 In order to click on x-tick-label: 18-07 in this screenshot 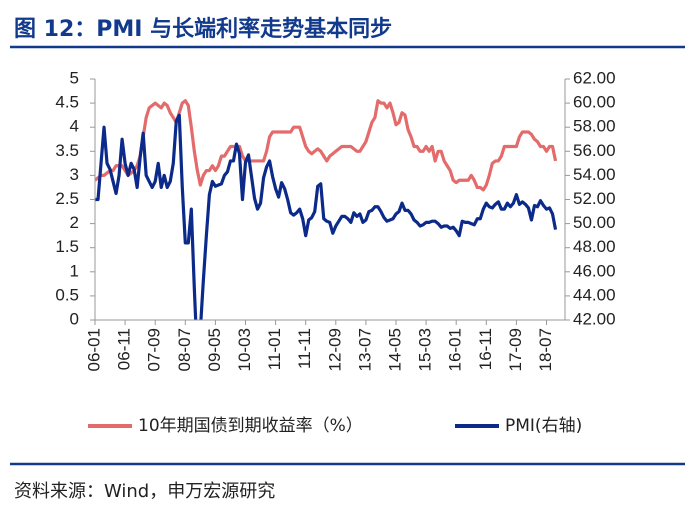, I will do `click(545, 349)`.